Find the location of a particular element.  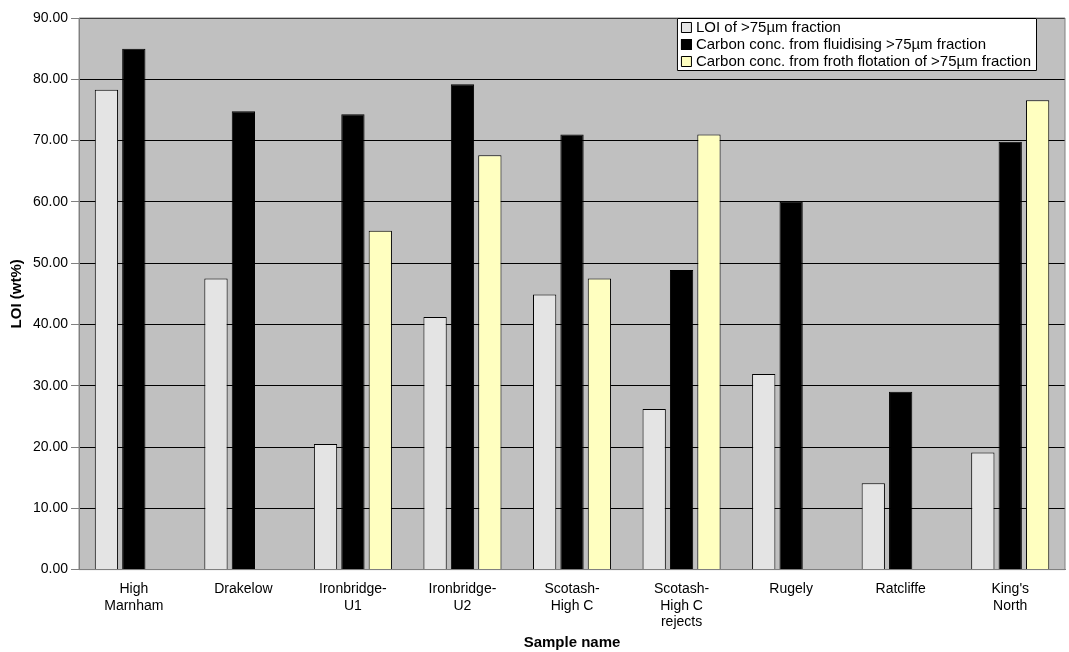

x-tick-label: Scotash-High C rejects is located at coordinates (681, 604).